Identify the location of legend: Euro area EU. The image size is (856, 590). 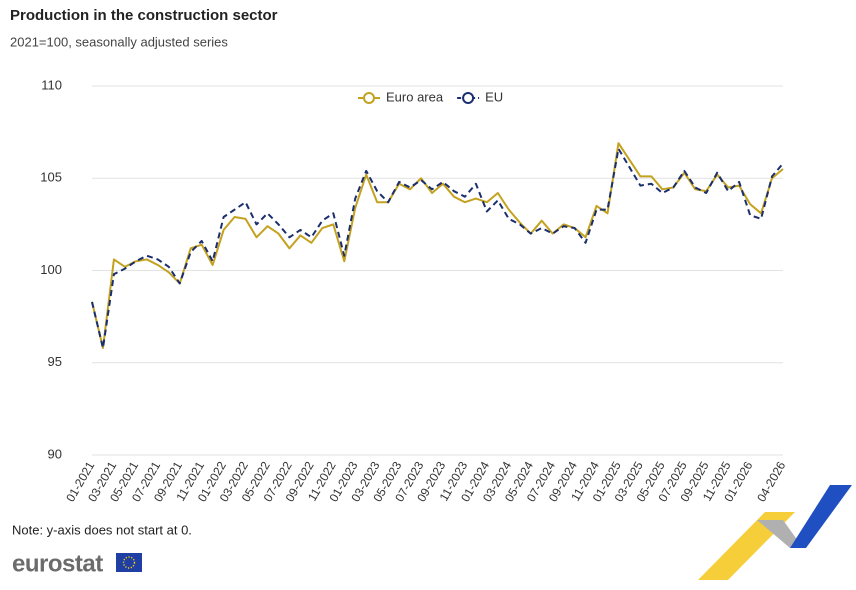
(430, 96).